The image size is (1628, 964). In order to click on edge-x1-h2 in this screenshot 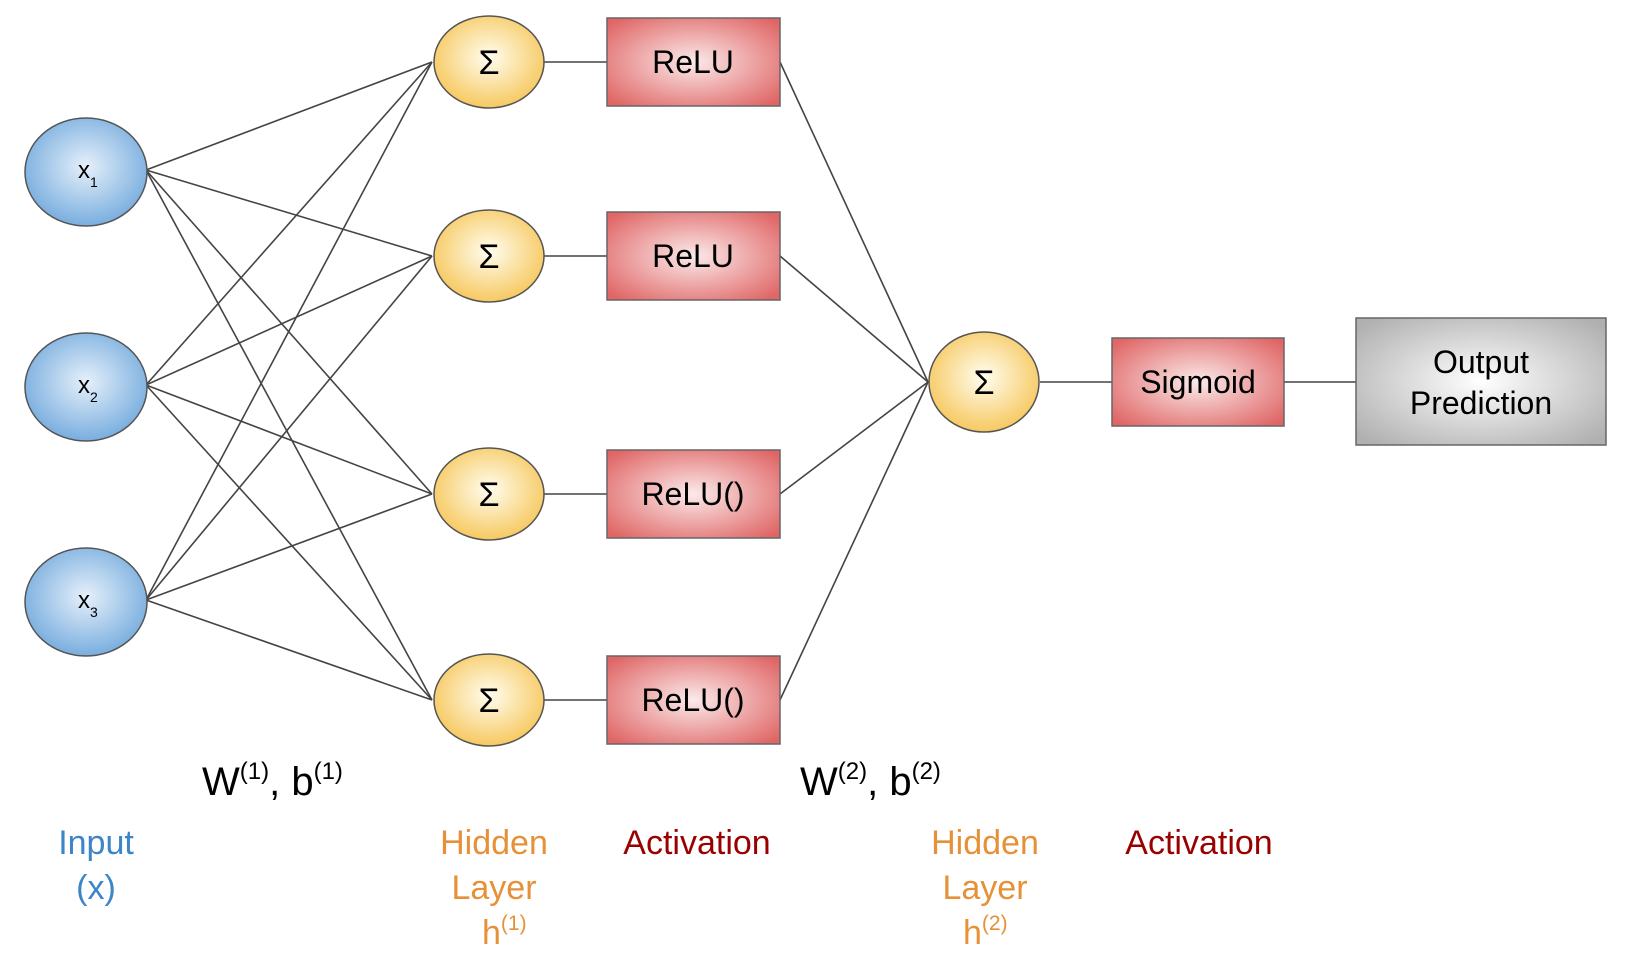, I will do `click(289, 213)`.